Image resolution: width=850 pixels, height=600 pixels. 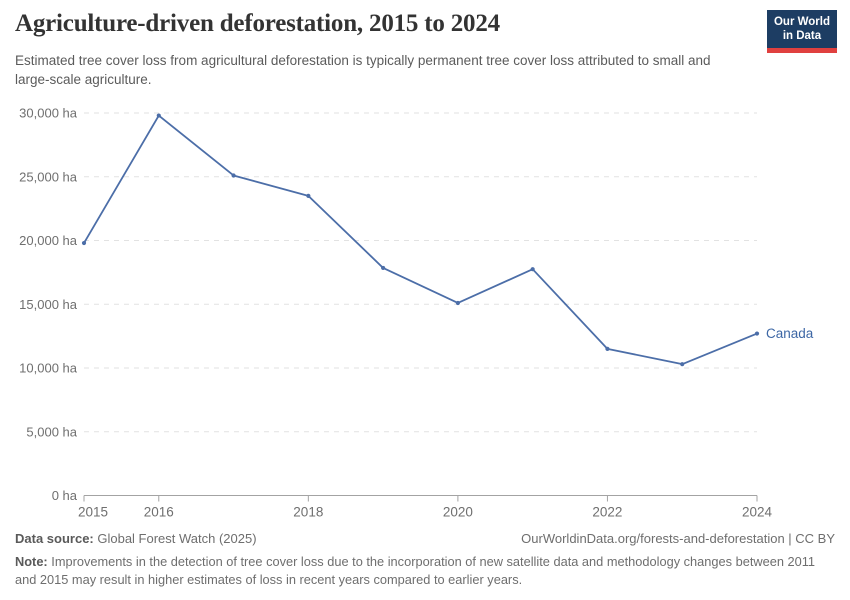 What do you see at coordinates (757, 512) in the screenshot?
I see `x-axis-tick-label: 2024` at bounding box center [757, 512].